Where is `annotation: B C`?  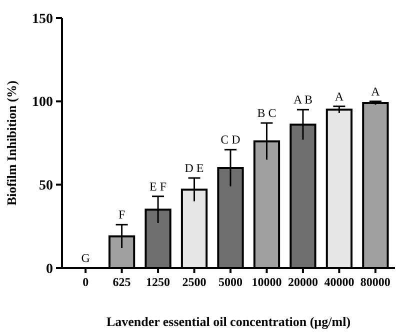
annotation: B C is located at coordinates (266, 113).